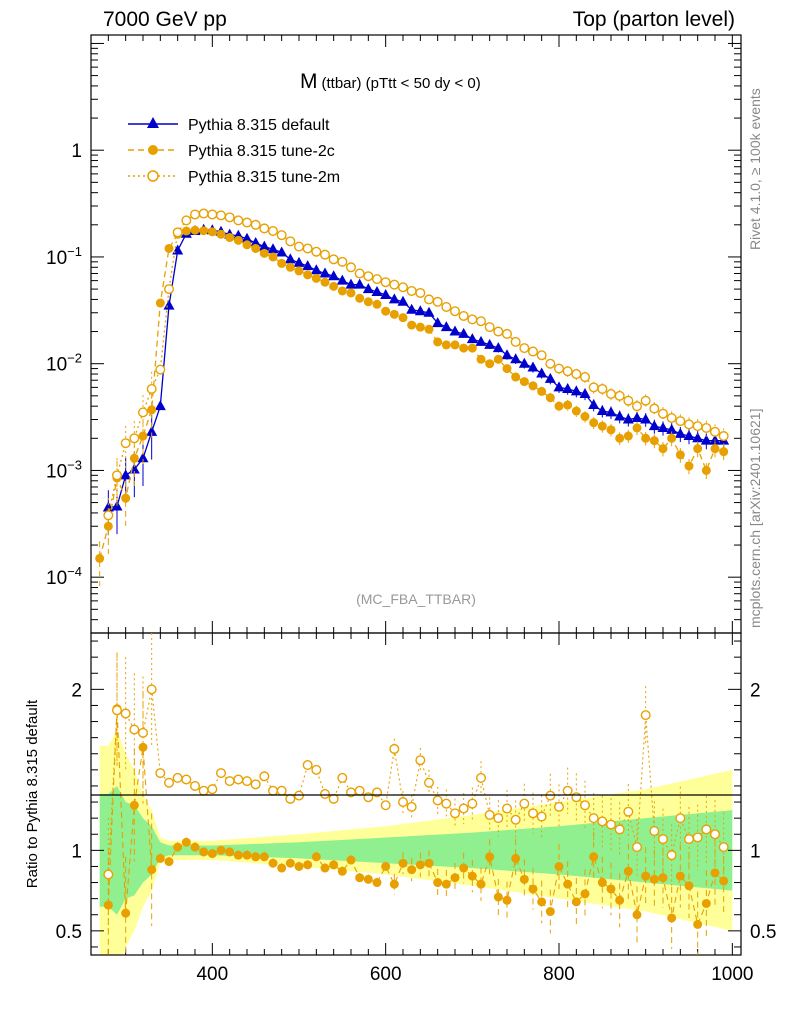 Image resolution: width=786 pixels, height=1024 pixels. What do you see at coordinates (64, 576) in the screenshot?
I see `y-tick-label: 10−4` at bounding box center [64, 576].